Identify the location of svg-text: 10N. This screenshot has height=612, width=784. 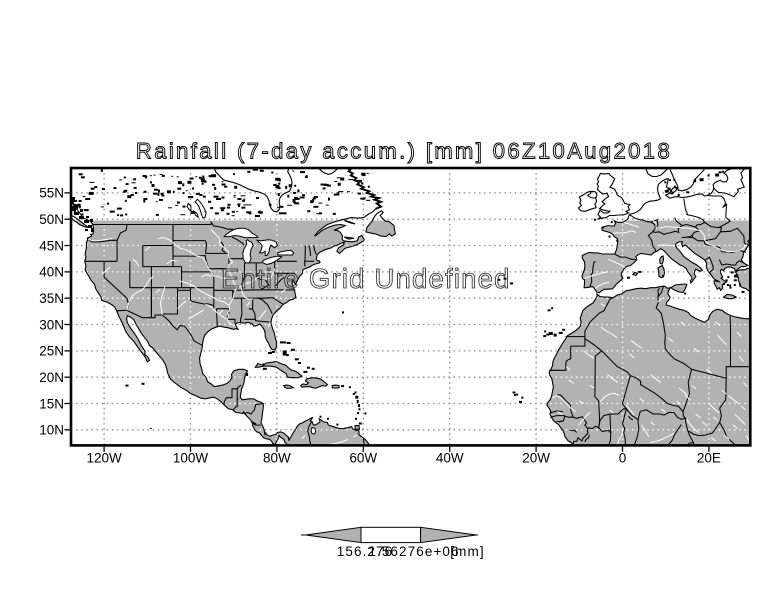
(51, 430).